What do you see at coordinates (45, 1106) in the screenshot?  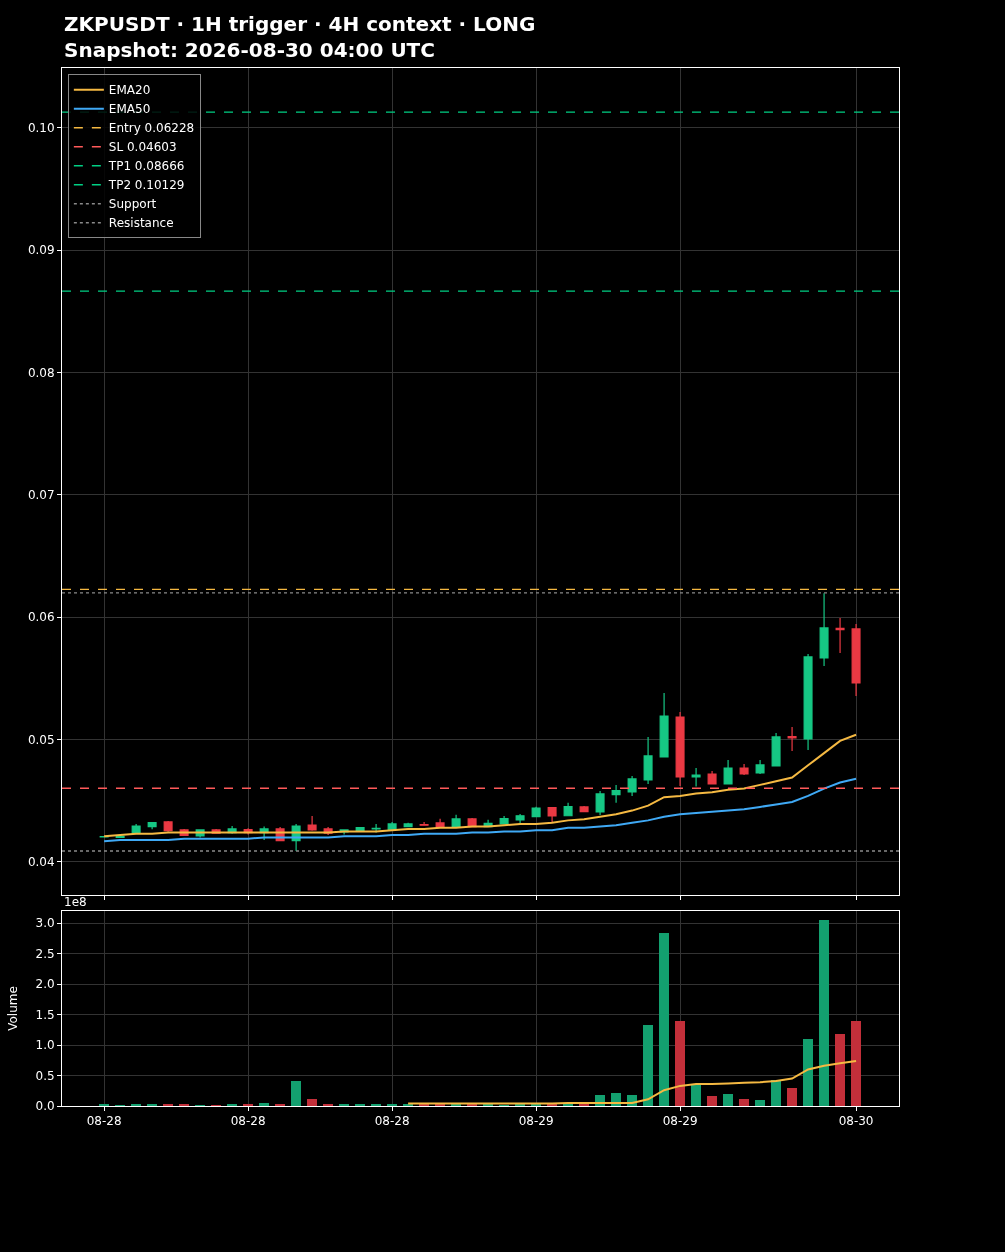 I see `y-tick-label: 0.0` at bounding box center [45, 1106].